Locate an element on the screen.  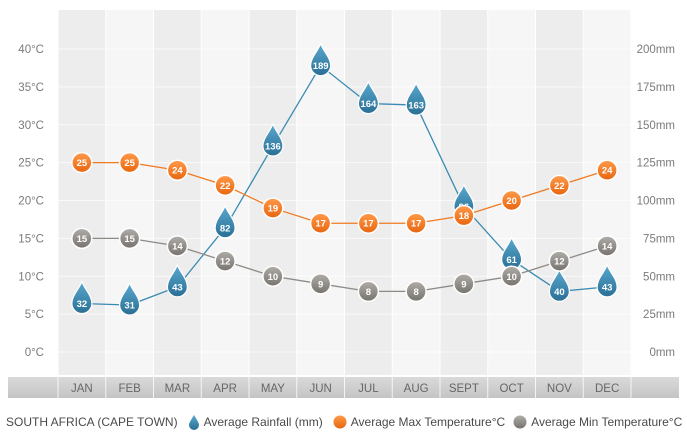
y-right-tick-label: 75mm is located at coordinates (659, 239).